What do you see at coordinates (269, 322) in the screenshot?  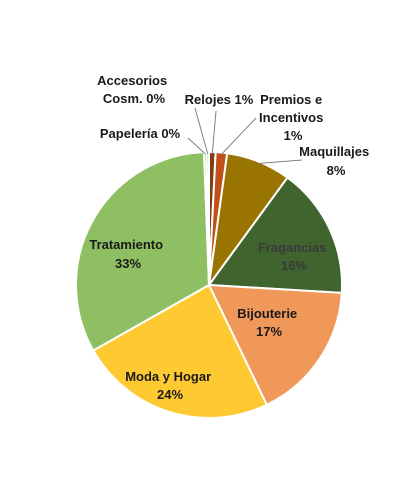 I see `label-bijouterie: Bijouterie 17%` at bounding box center [269, 322].